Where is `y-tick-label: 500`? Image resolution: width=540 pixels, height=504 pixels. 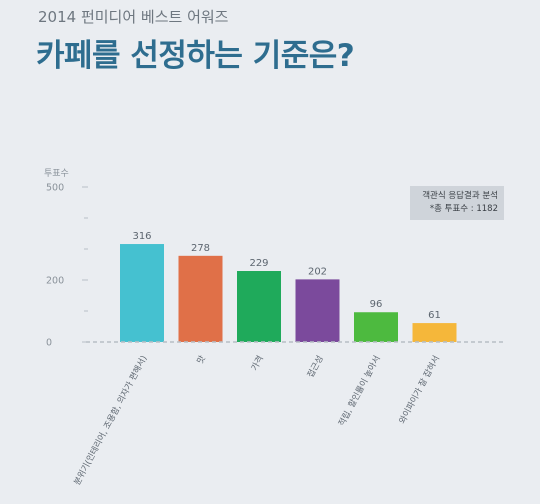 y-tick-label: 500 is located at coordinates (55, 188).